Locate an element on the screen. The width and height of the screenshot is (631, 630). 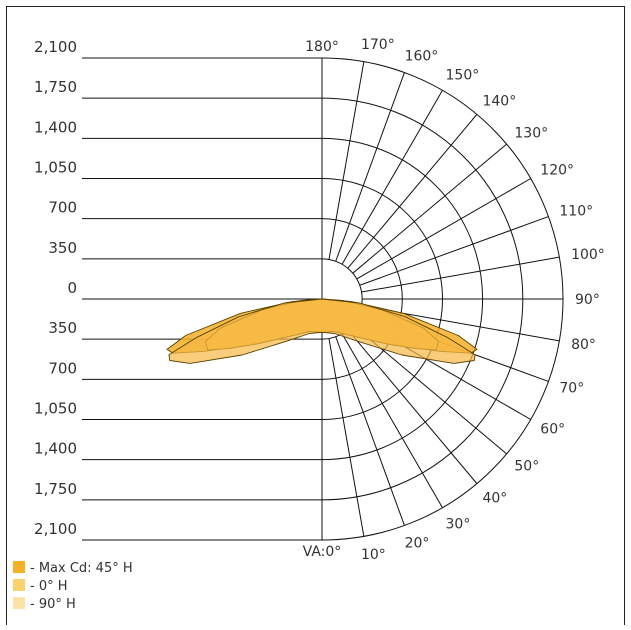
angle-label: 30° is located at coordinates (458, 524).